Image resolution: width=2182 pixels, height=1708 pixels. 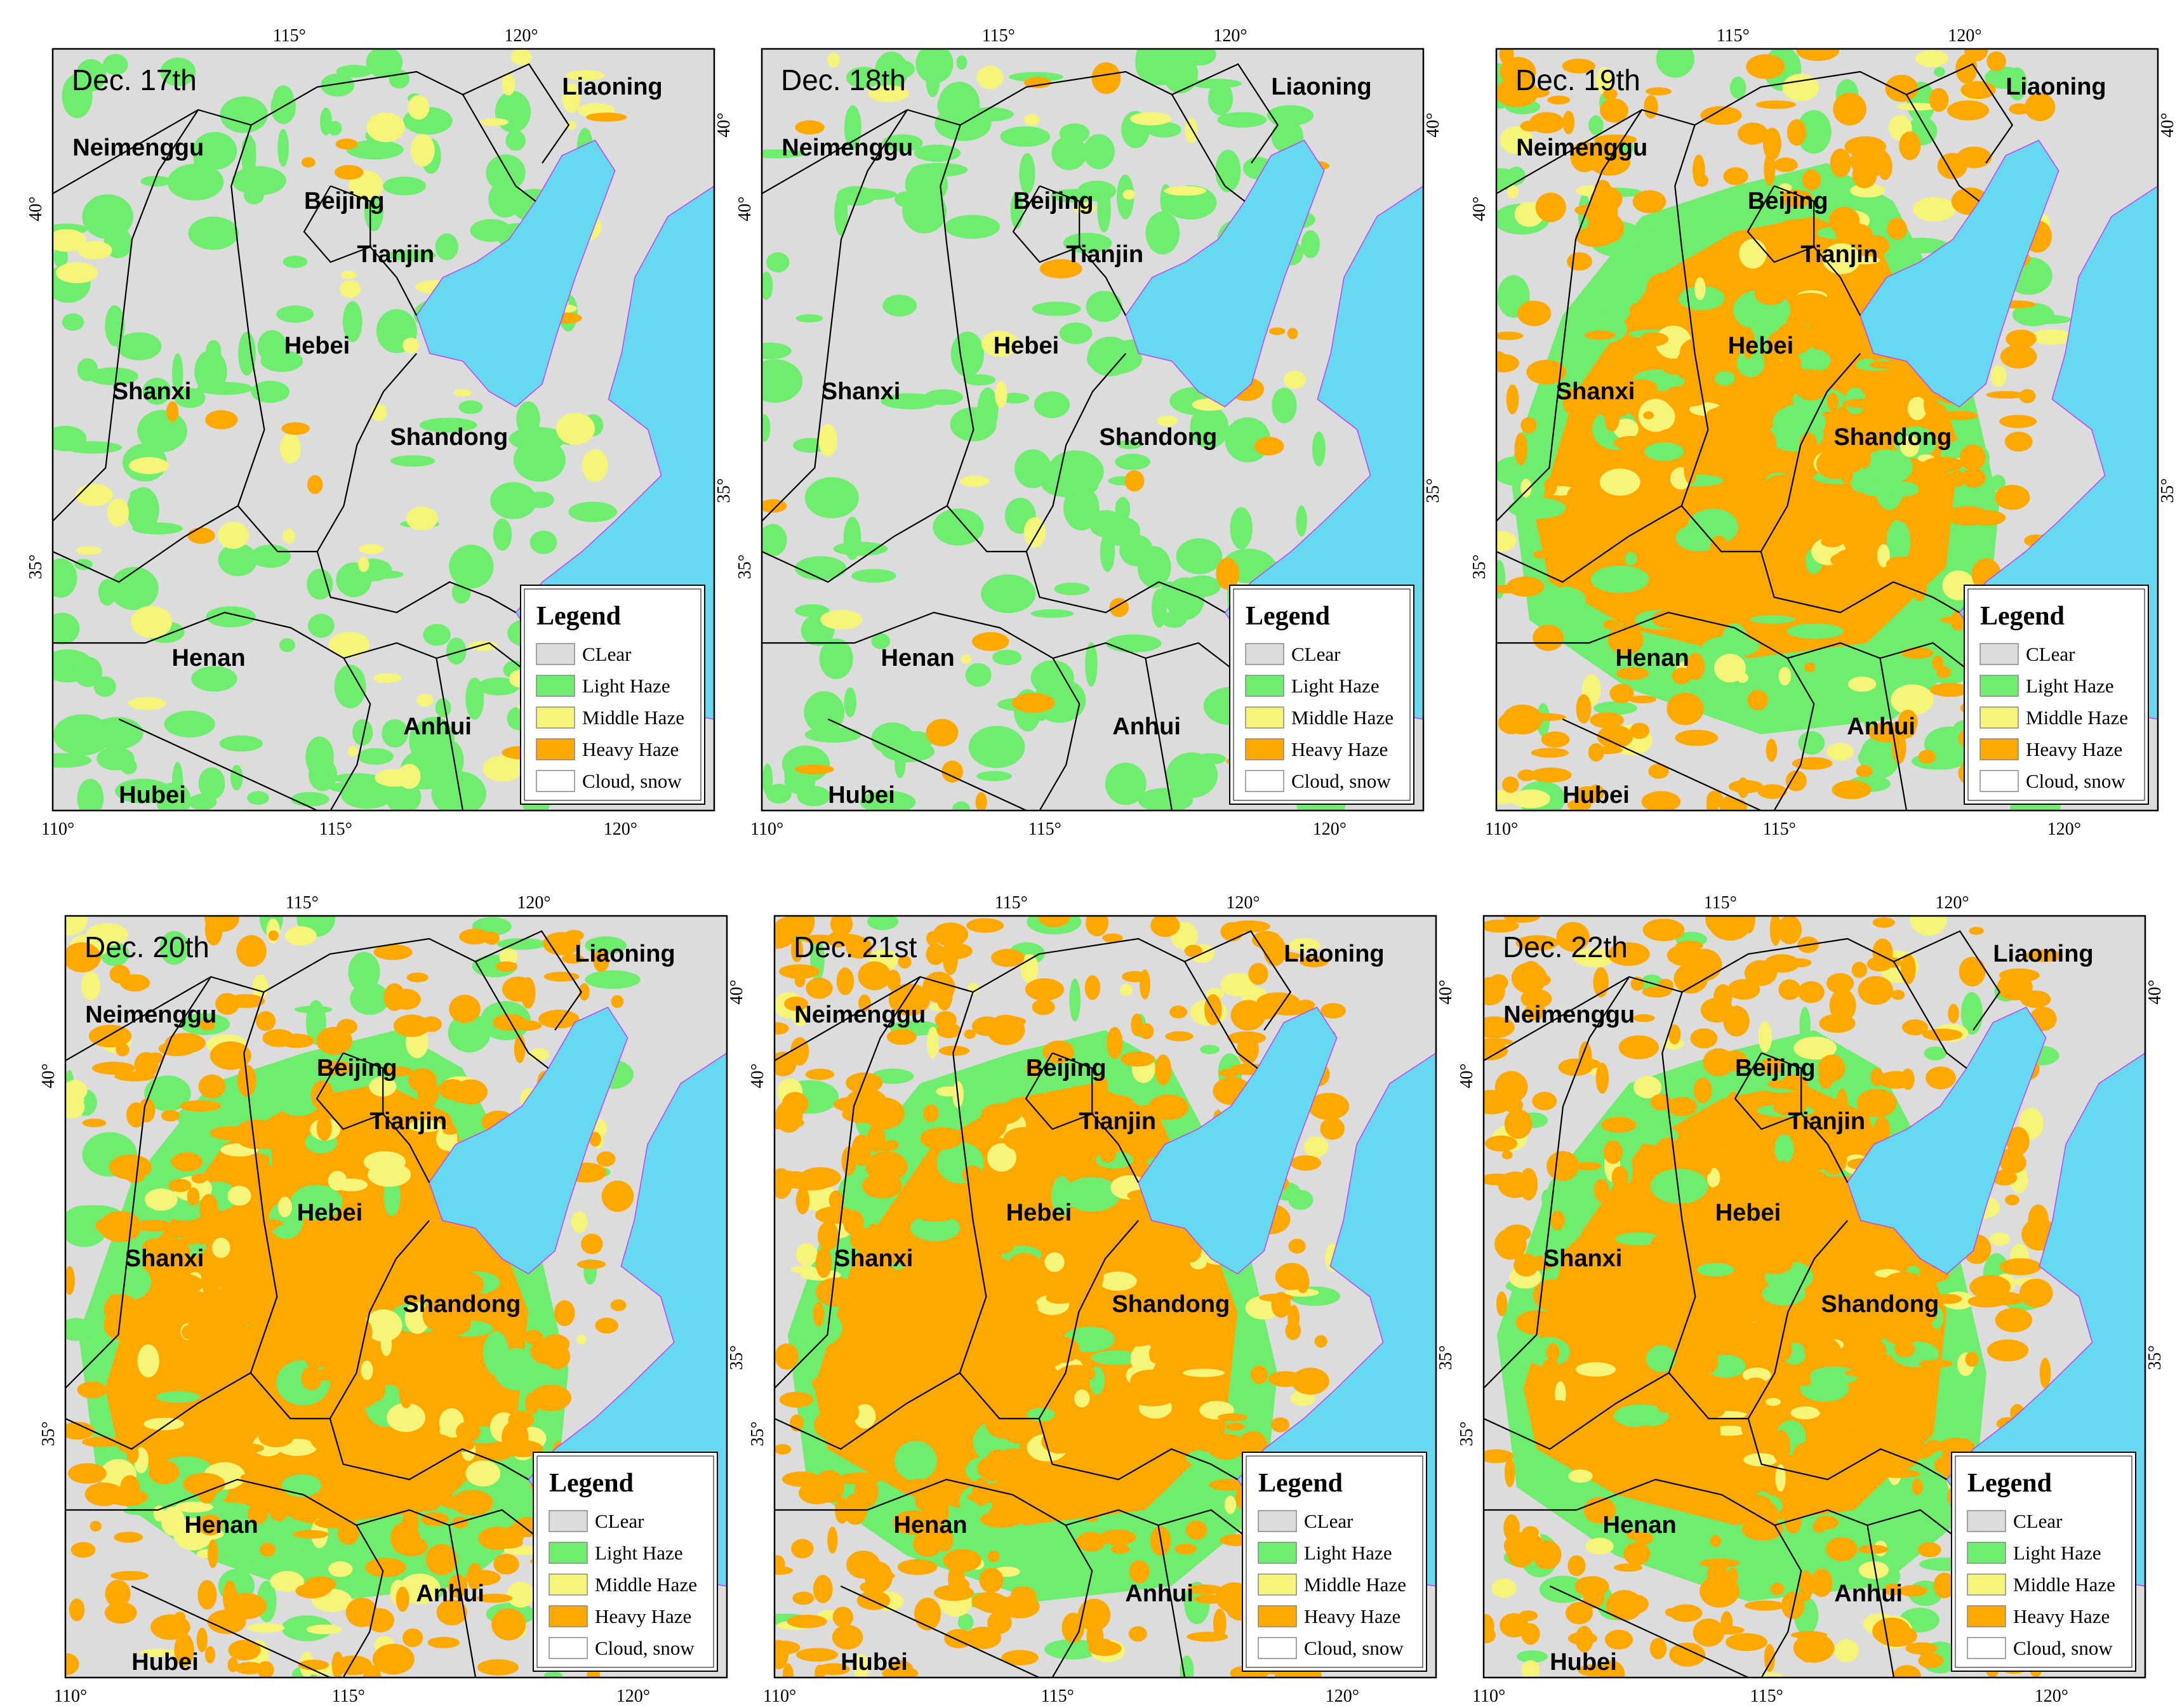 I want to click on province-label: Shanxi, so click(x=1595, y=391).